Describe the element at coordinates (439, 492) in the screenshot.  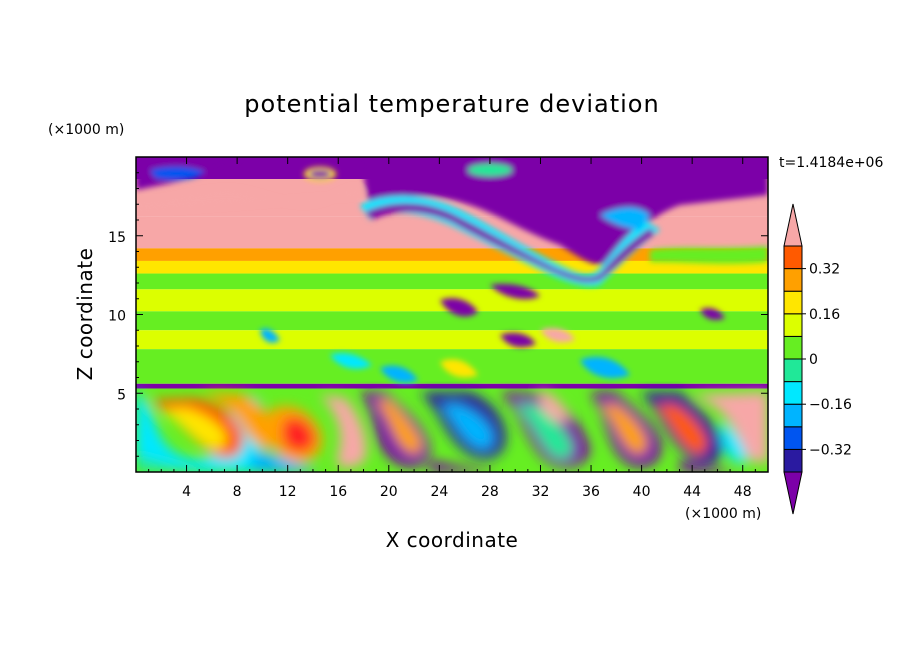
I see `x-tick-label: 24` at that location.